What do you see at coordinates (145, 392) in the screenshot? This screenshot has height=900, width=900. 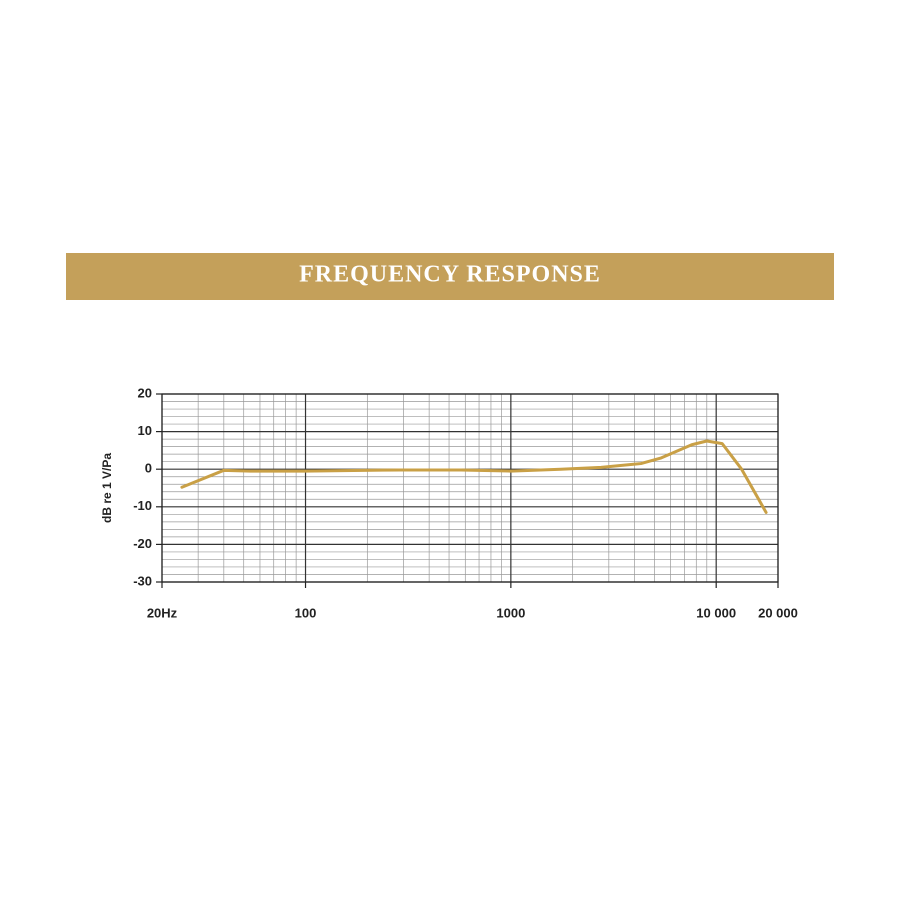 I see `y-tick-label: 20` at bounding box center [145, 392].